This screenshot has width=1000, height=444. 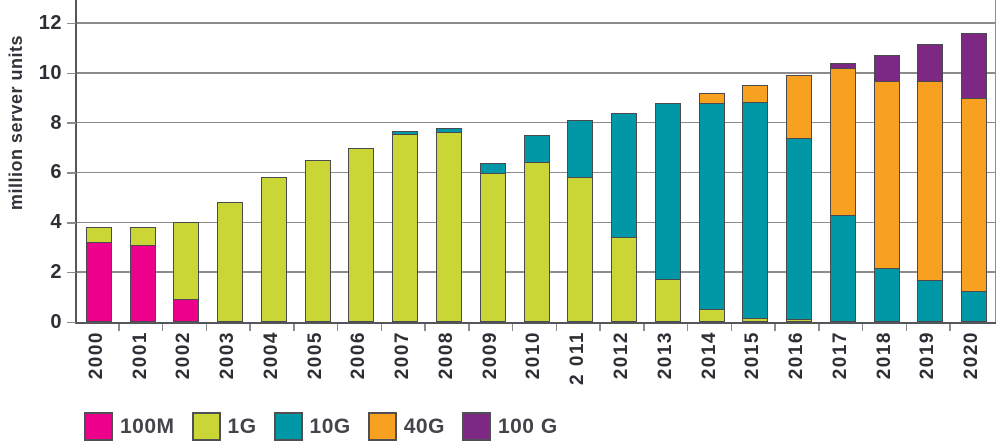 I want to click on x-tick-label-text: 2 011, so click(x=578, y=358).